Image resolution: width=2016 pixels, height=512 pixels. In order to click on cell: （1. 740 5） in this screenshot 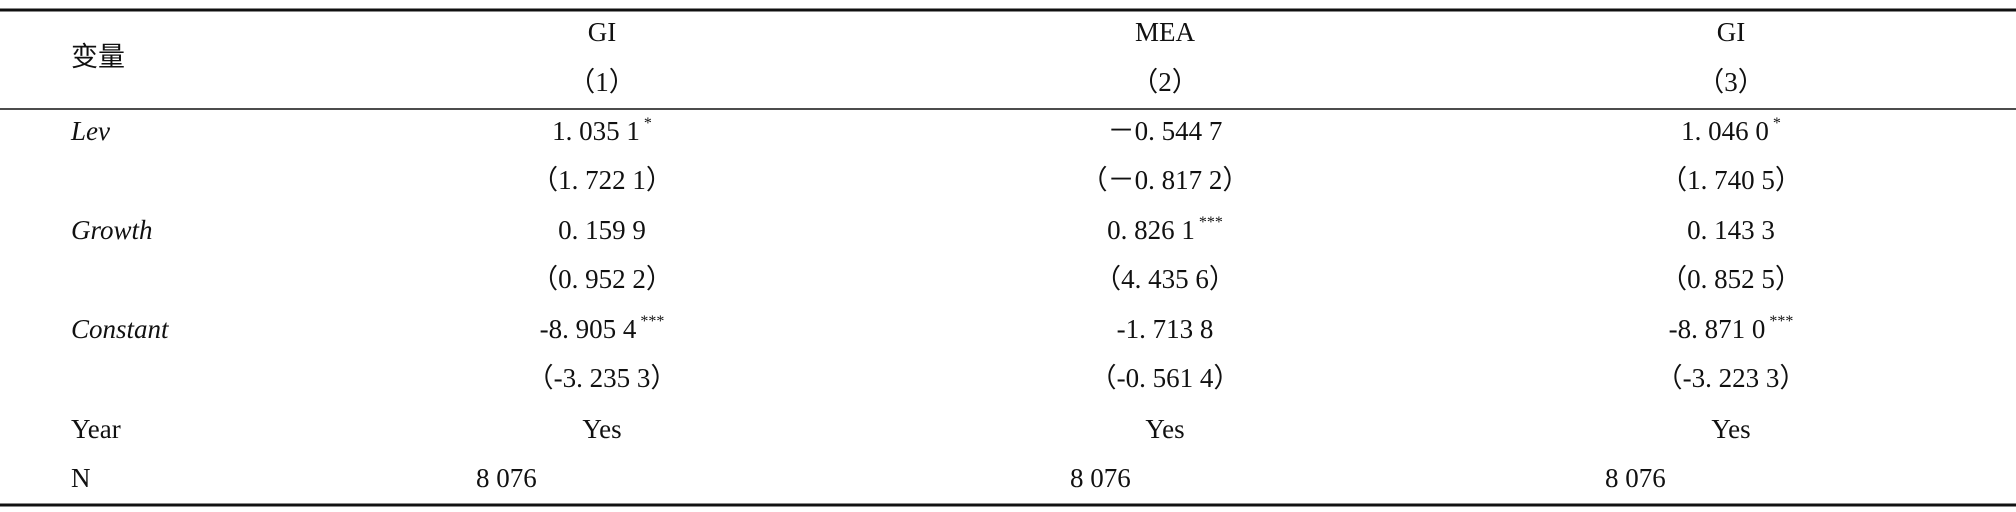, I will do `click(1731, 180)`.